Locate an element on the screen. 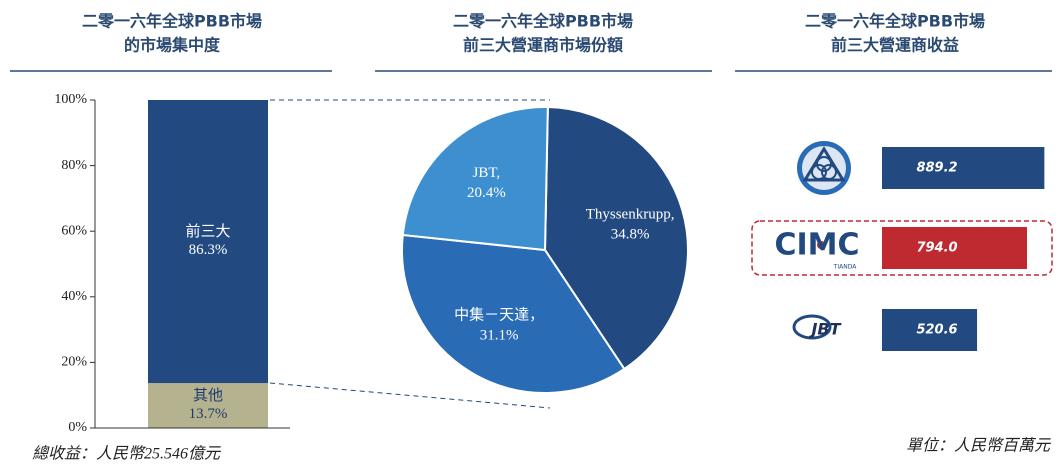  y-tick-label: 80% is located at coordinates (74, 165).